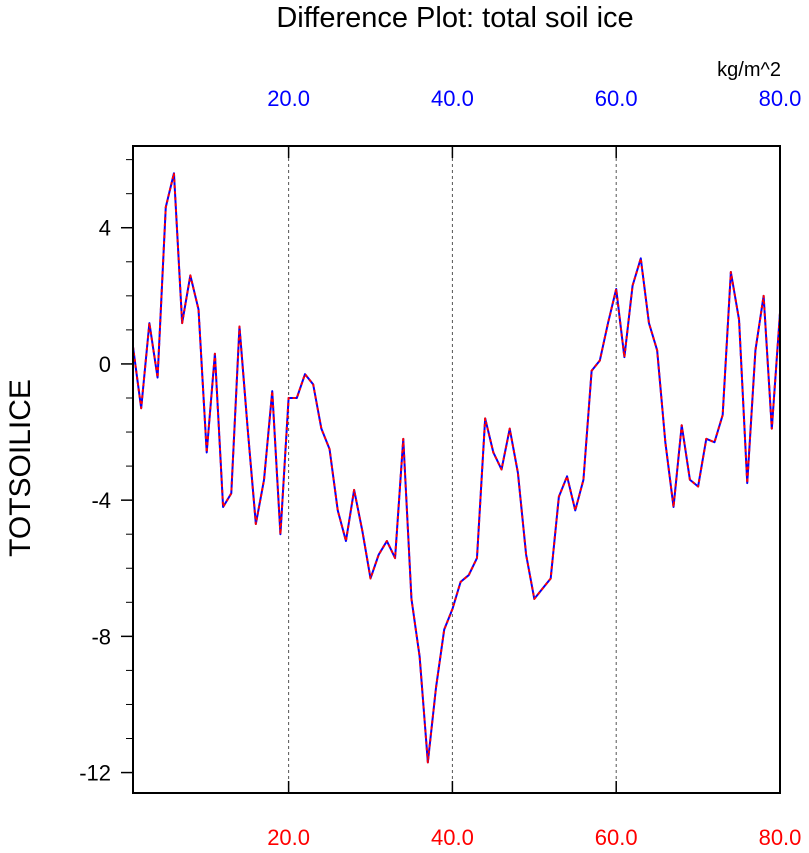  What do you see at coordinates (95, 773) in the screenshot?
I see `y-tick-label: -12` at bounding box center [95, 773].